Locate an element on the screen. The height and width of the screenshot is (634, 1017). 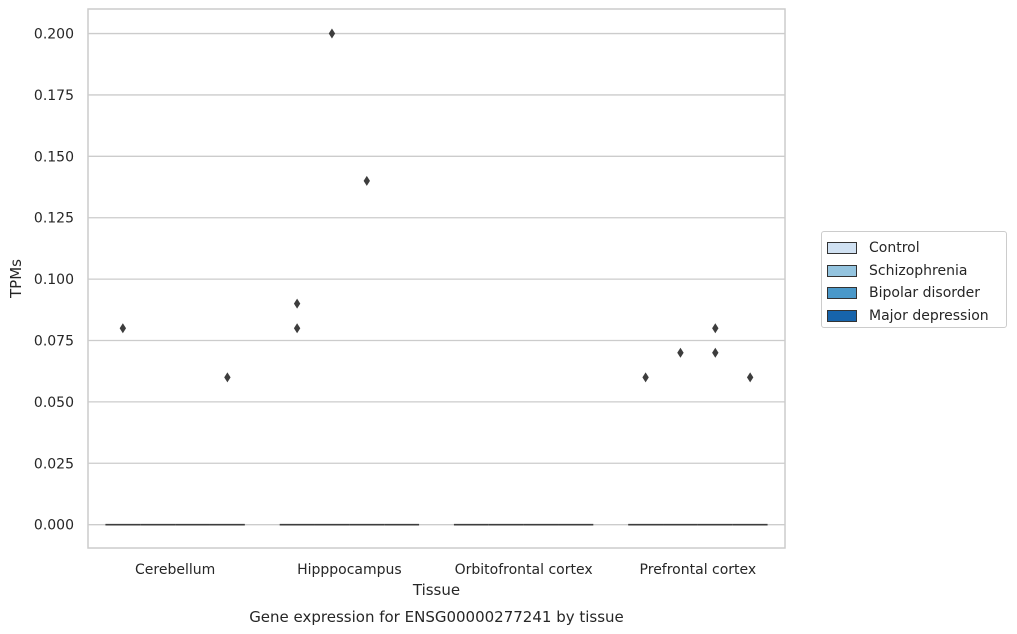
y-tick-label: 0.075 is located at coordinates (54, 342).